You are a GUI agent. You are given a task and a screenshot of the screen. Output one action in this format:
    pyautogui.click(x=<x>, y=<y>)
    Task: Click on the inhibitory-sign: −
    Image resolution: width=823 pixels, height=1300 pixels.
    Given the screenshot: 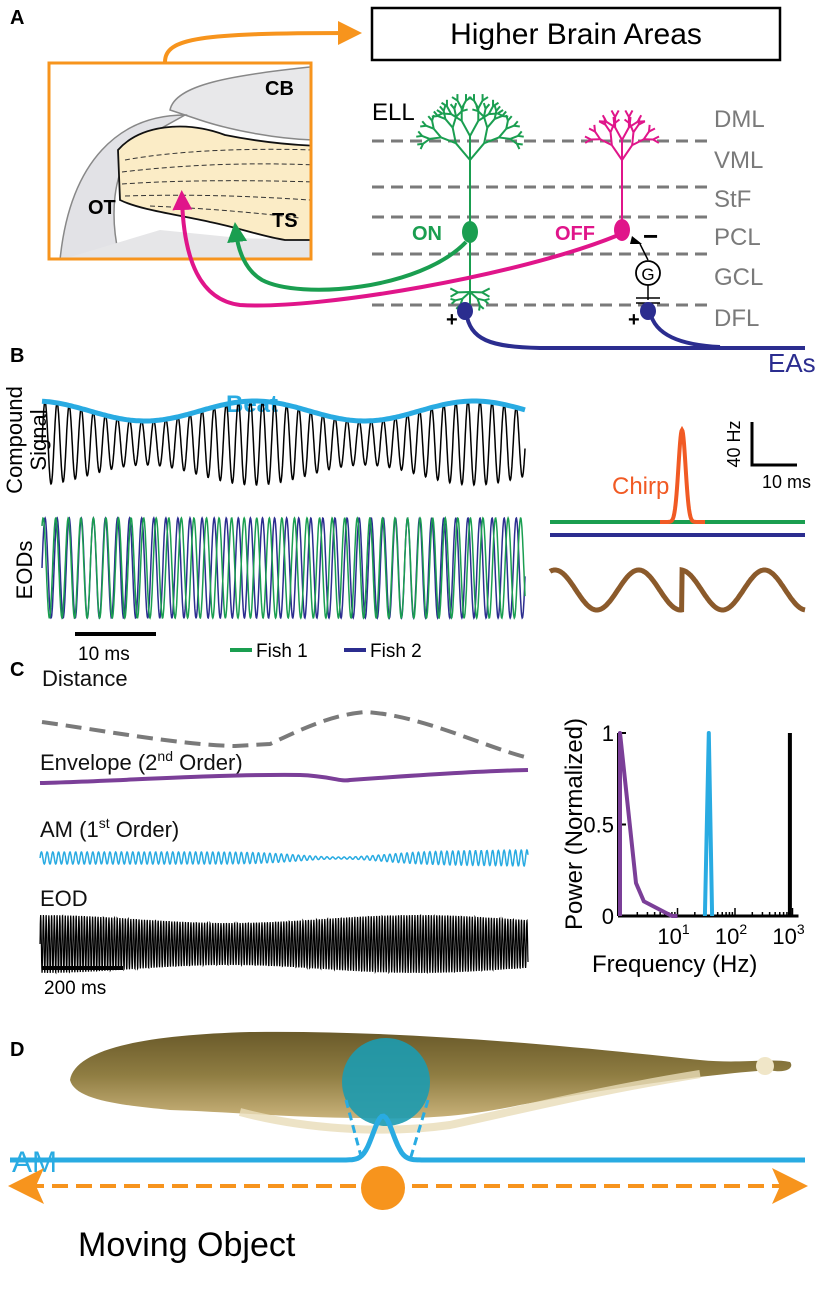 What is the action you would take?
    pyautogui.click(x=650, y=236)
    